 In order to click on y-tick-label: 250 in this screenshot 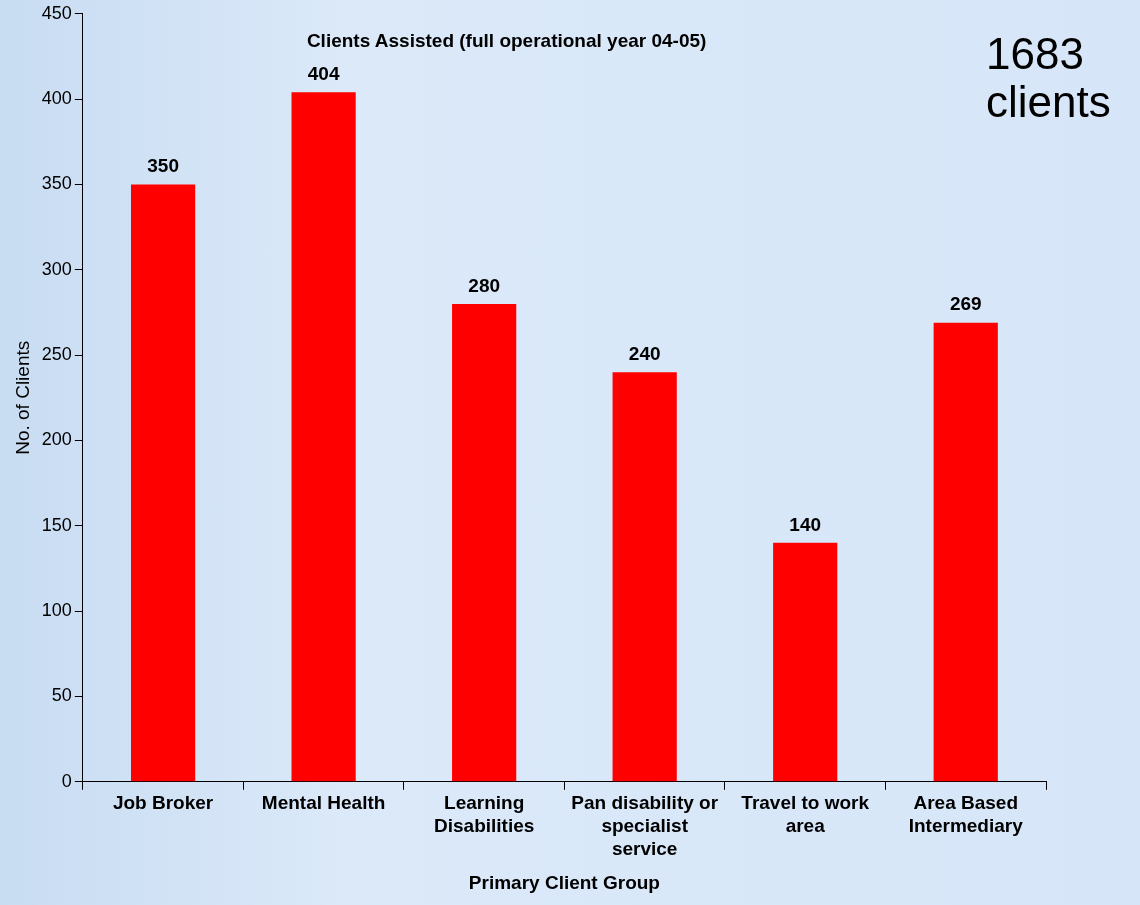, I will do `click(56, 354)`.